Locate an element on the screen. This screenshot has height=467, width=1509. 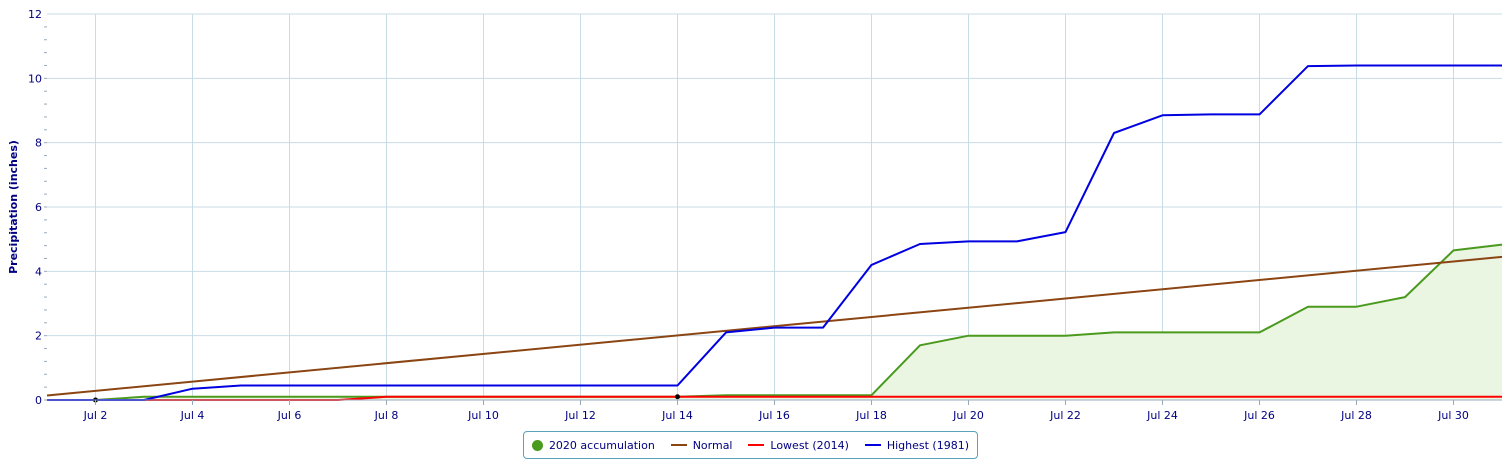
x-tick-label: Jul 22 is located at coordinates (1065, 415).